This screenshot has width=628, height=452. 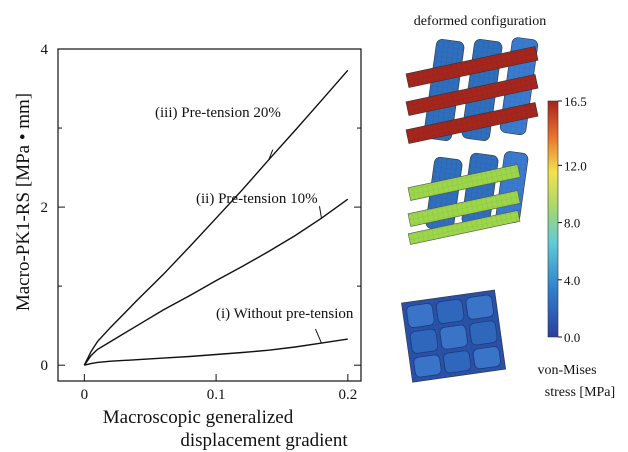 I want to click on x-tick-label: 0, so click(x=85, y=395).